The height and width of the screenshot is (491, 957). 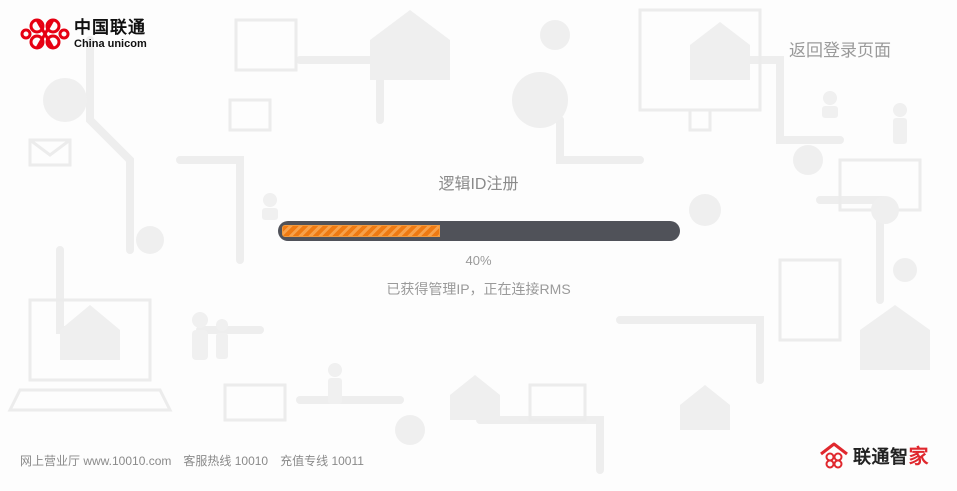 I want to click on footer-hotline: 客服热线 10010, so click(x=226, y=461).